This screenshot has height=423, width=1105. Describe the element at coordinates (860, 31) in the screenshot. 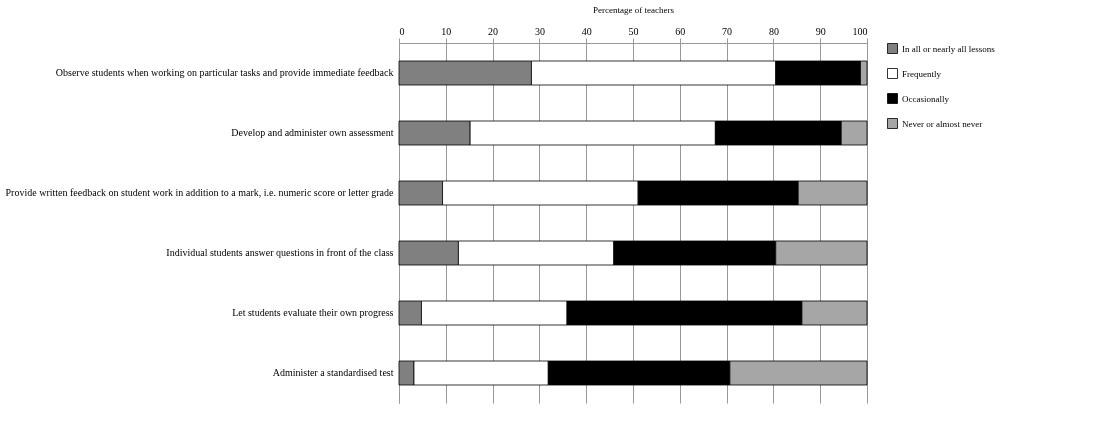

I see `x-tick-label: 100` at that location.